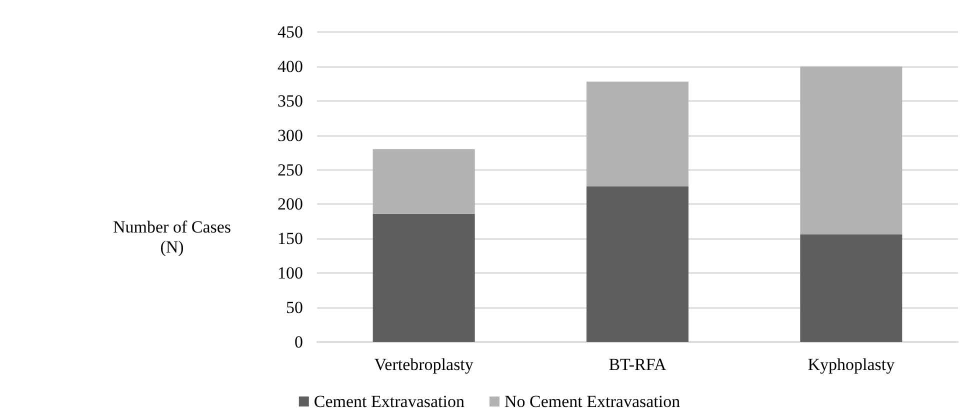  I want to click on y-tick-label: 400, so click(290, 66).